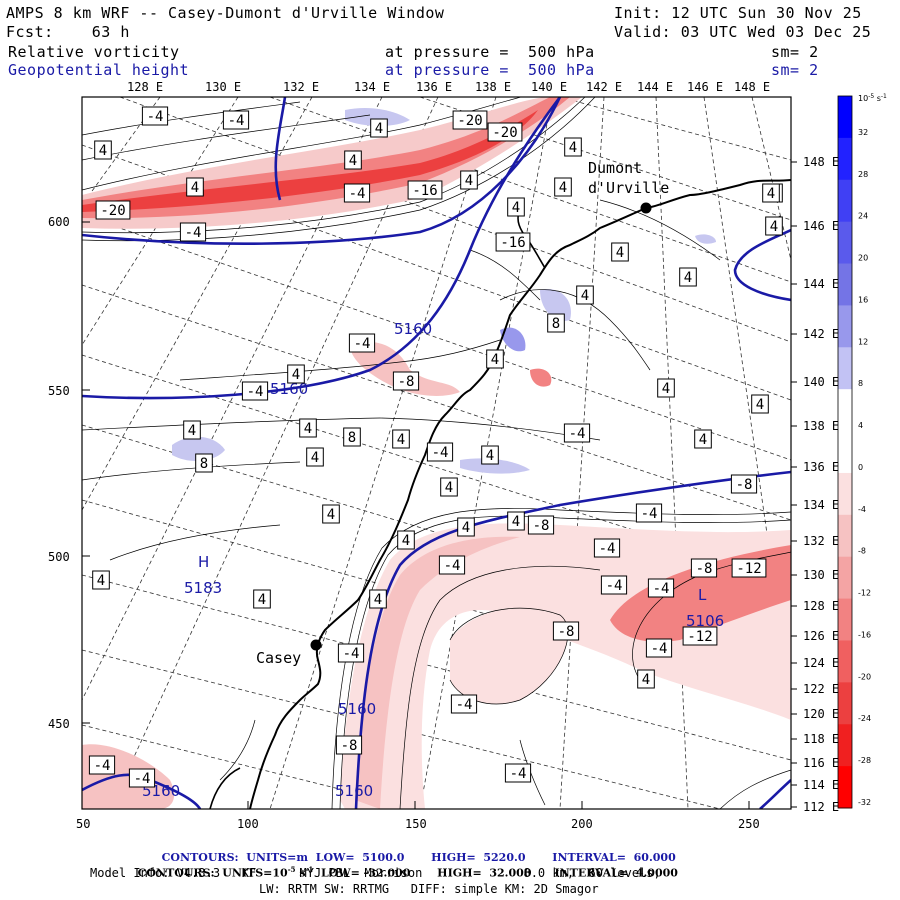 This screenshot has width=900, height=900. What do you see at coordinates (860, 425) in the screenshot?
I see `colorbar-tick-label: 4` at bounding box center [860, 425].